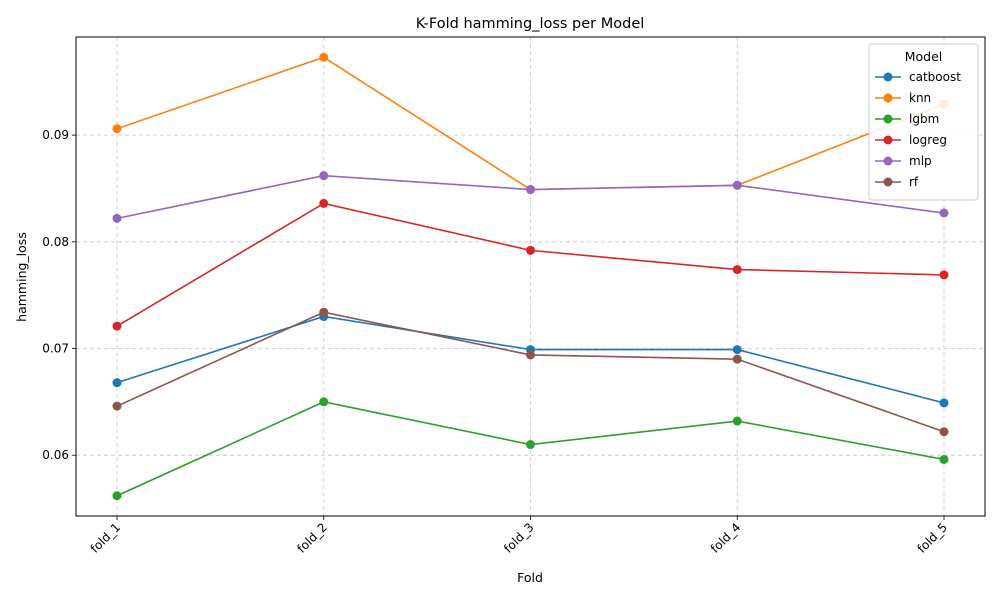  What do you see at coordinates (530, 24) in the screenshot?
I see `chart-title: K-Fold hamming_loss per Model` at bounding box center [530, 24].